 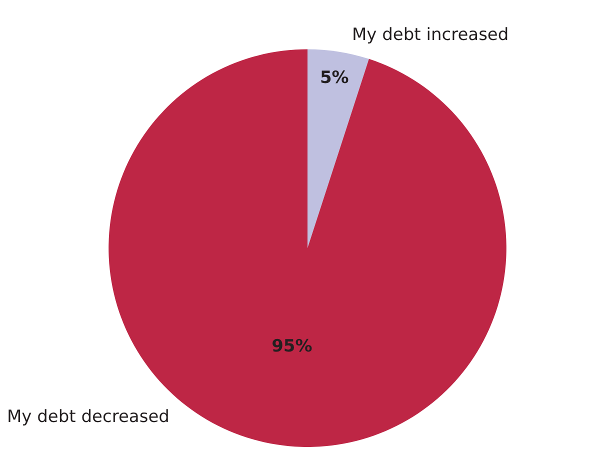 What do you see at coordinates (88, 417) in the screenshot?
I see `slice-label: My debt decreased` at bounding box center [88, 417].